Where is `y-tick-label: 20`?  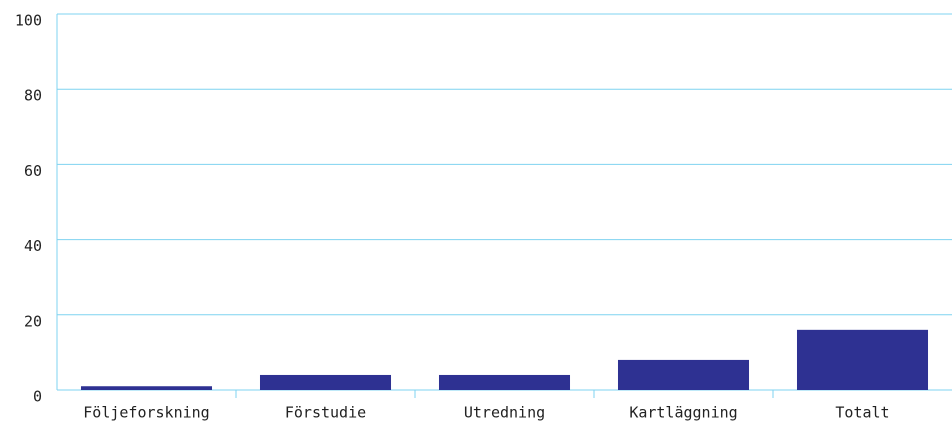 y-tick-label: 20 is located at coordinates (33, 321).